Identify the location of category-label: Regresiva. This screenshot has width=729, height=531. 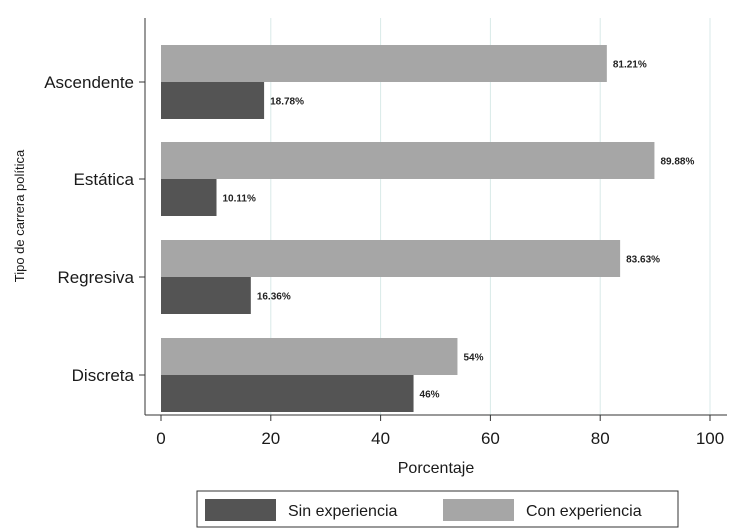
(95, 277).